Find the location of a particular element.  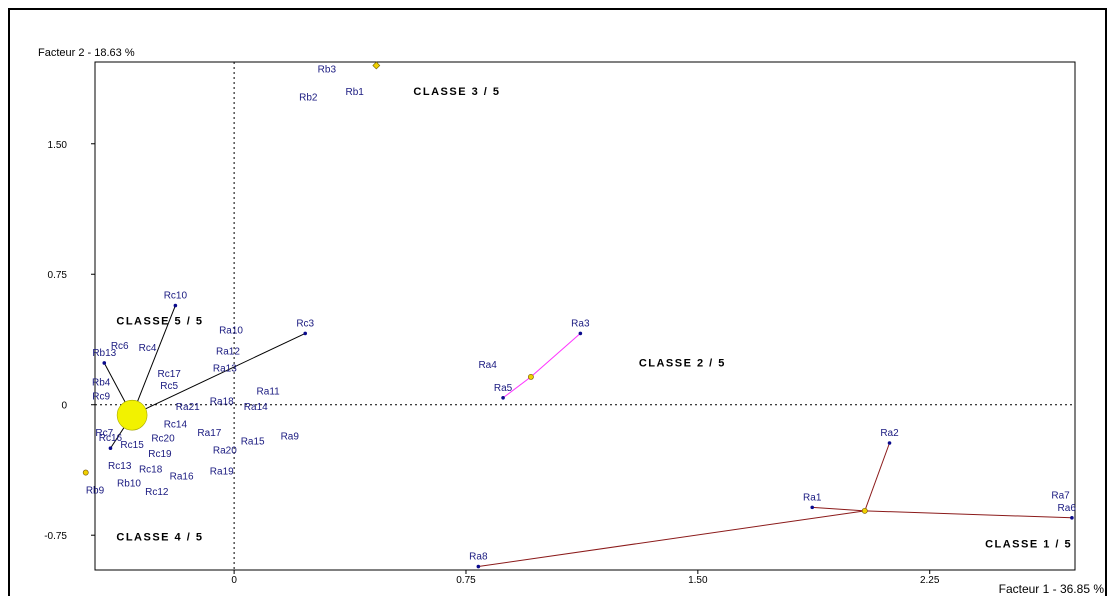

data-point-ra5 is located at coordinates (503, 397).